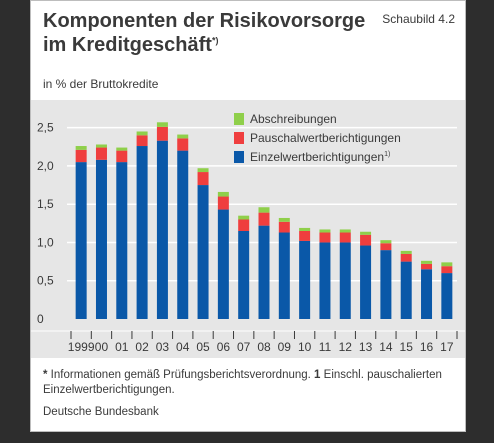 Image resolution: width=494 pixels, height=443 pixels. I want to click on x-tick-label: 10, so click(305, 347).